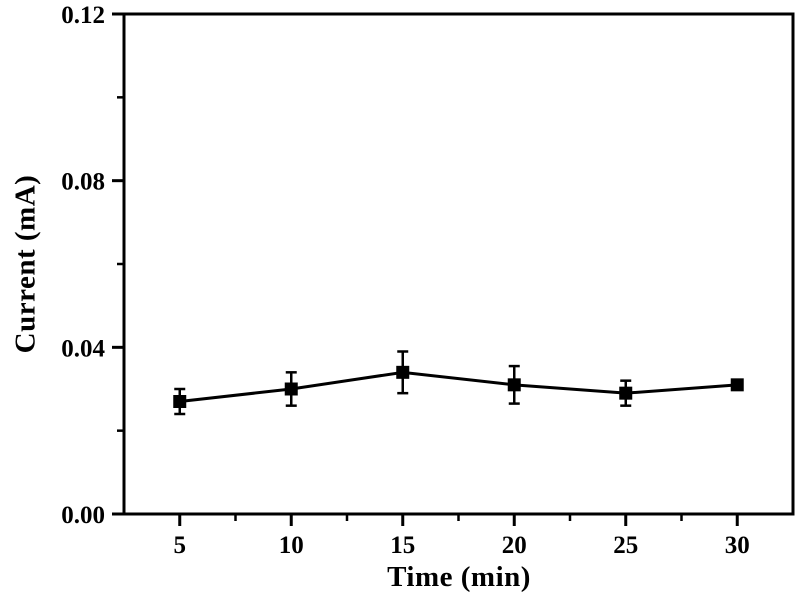 This screenshot has height=601, width=800. What do you see at coordinates (83, 182) in the screenshot?
I see `y-tick-label: 0.08` at bounding box center [83, 182].